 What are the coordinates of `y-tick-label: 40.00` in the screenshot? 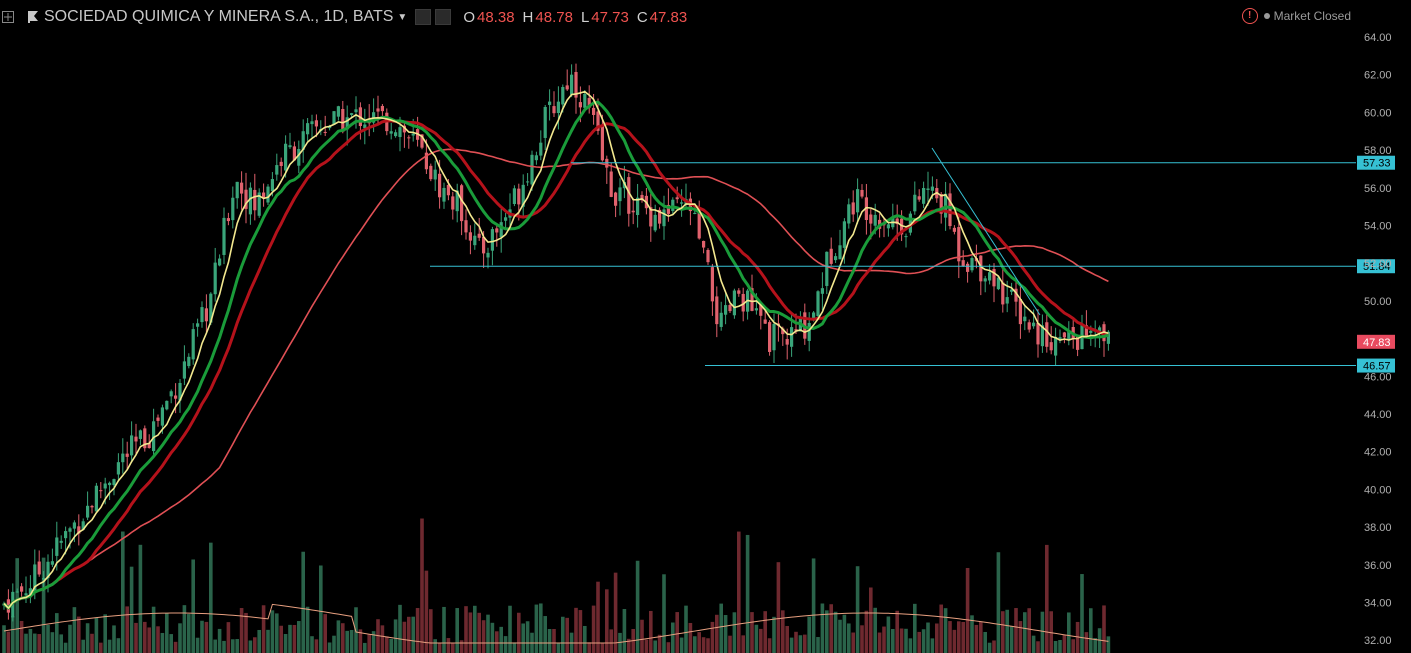 It's located at (1378, 490).